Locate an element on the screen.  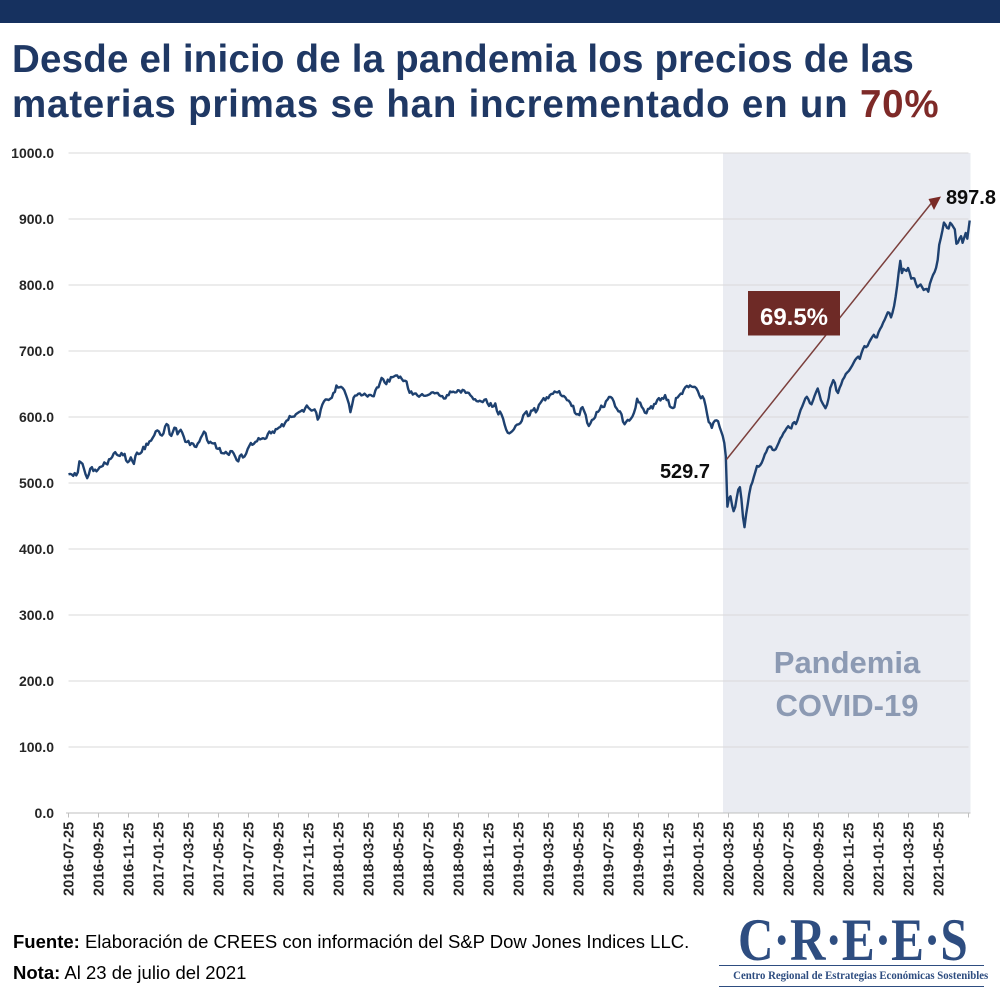
svg-text: 0.0 is located at coordinates (45, 813).